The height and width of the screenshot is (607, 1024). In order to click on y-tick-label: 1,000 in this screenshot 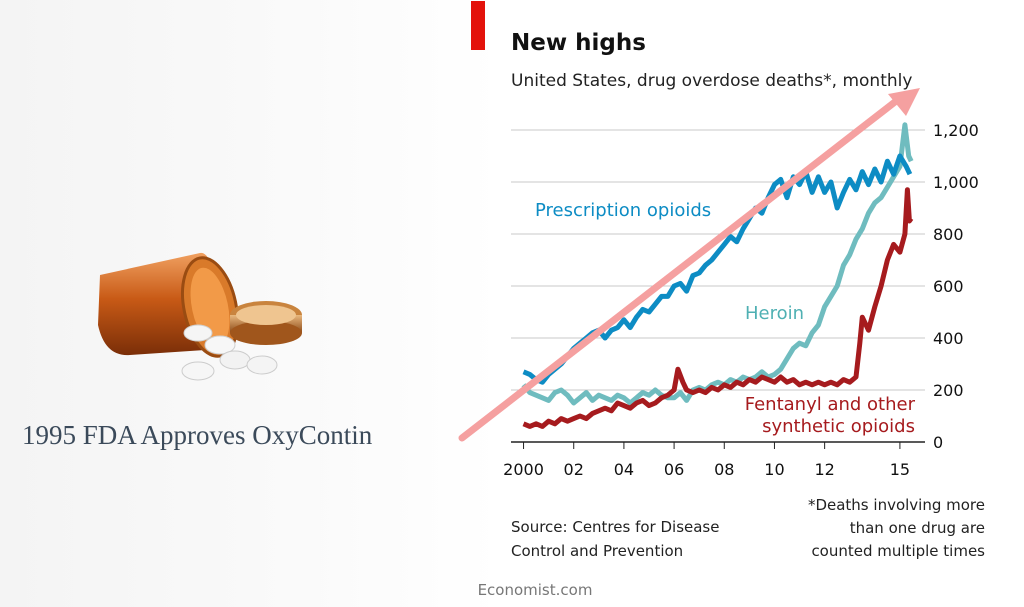, I will do `click(956, 182)`.